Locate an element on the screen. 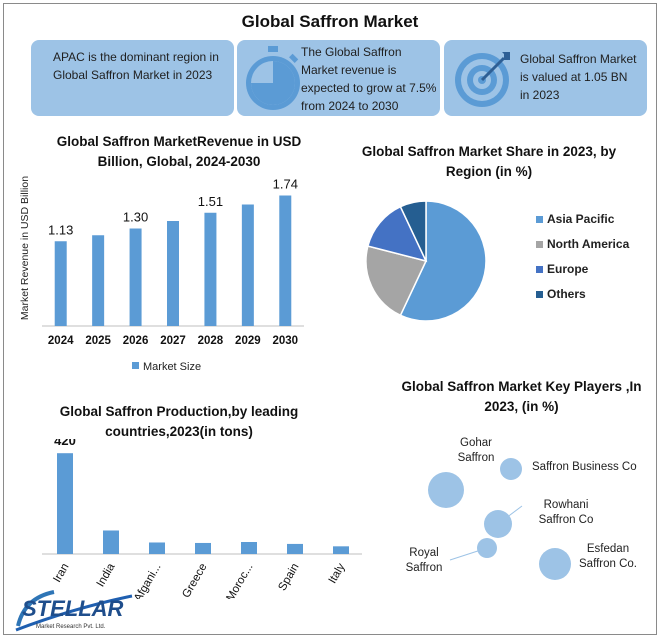 Image resolution: width=660 pixels, height=638 pixels. bubble-esfedan-saffron-co- is located at coordinates (555, 564).